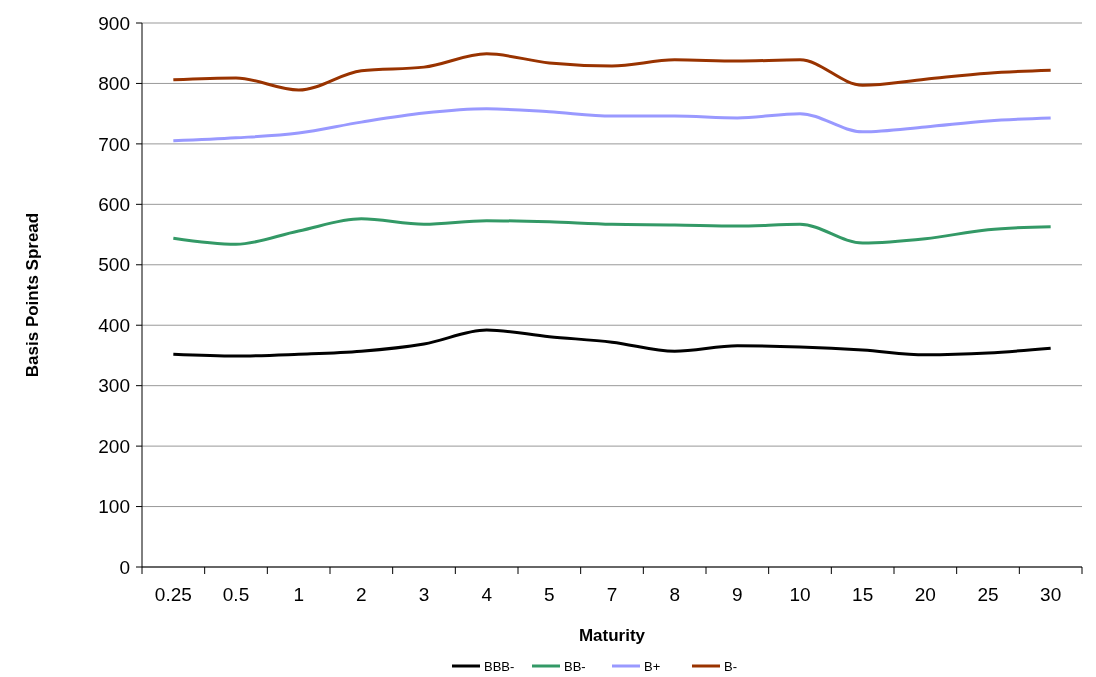 This screenshot has height=677, width=1096. I want to click on y-tick-label: 100, so click(114, 507).